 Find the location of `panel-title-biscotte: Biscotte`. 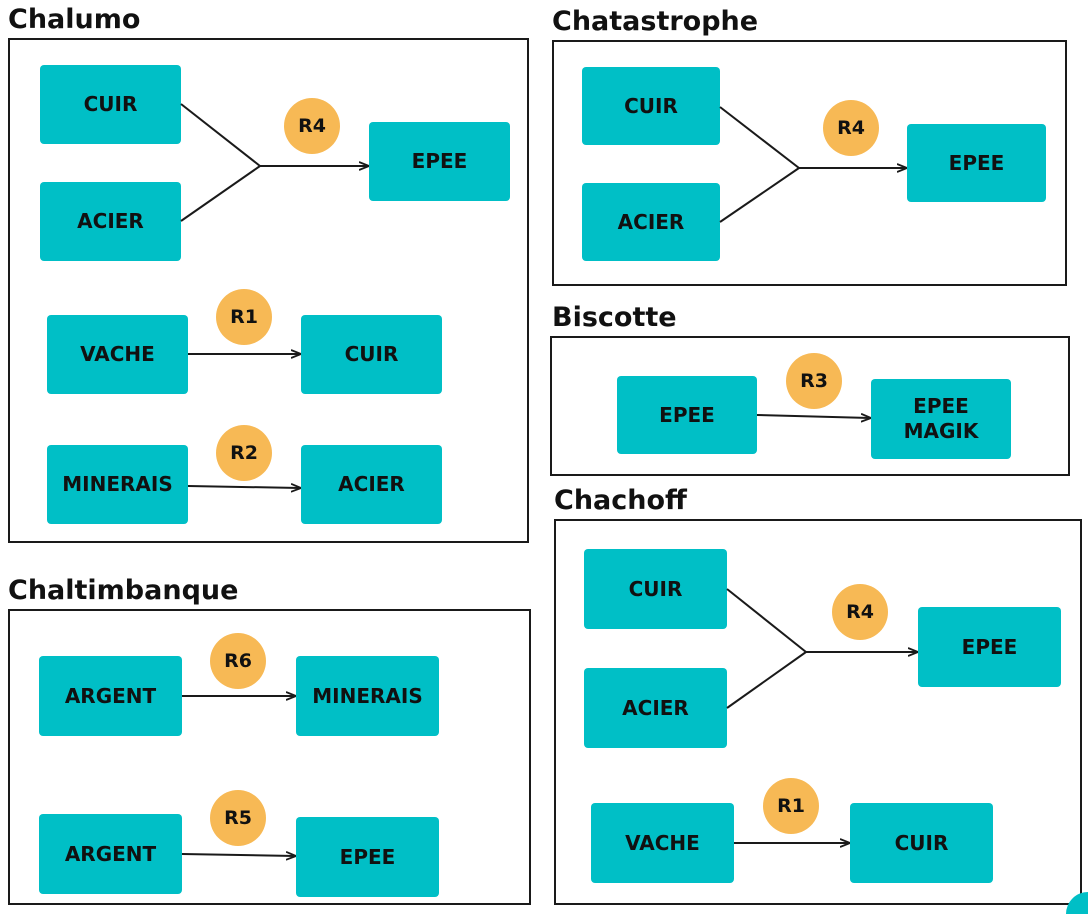

panel-title-biscotte: Biscotte is located at coordinates (614, 317).